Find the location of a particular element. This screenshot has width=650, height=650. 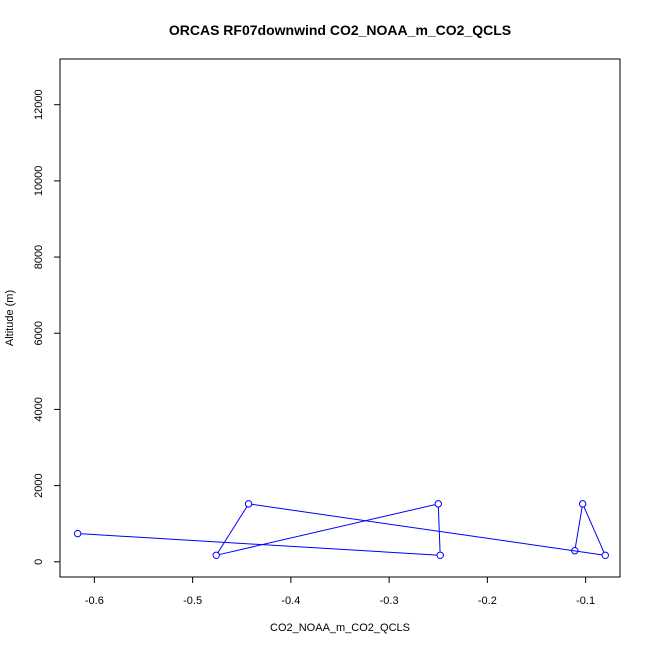

x-tick-label: -0.2 is located at coordinates (487, 601).